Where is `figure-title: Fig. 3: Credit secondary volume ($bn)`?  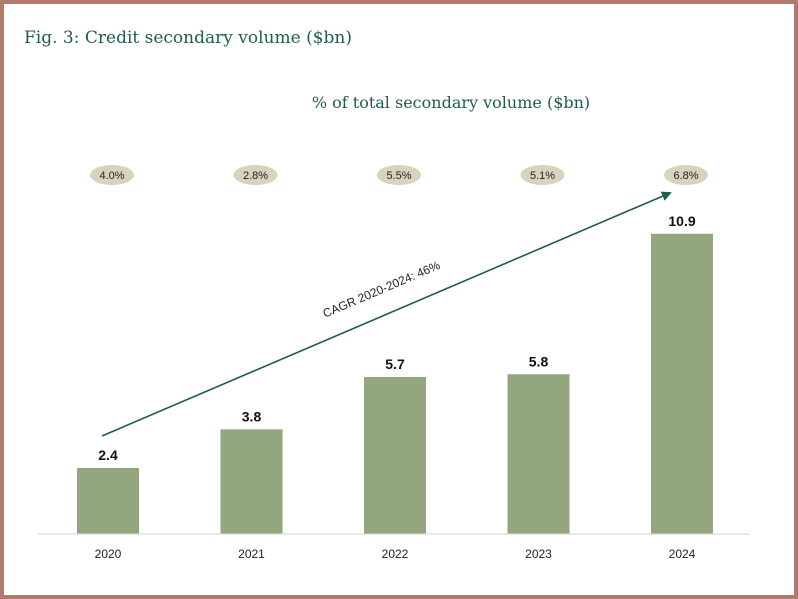 figure-title: Fig. 3: Credit secondary volume ($bn) is located at coordinates (188, 38).